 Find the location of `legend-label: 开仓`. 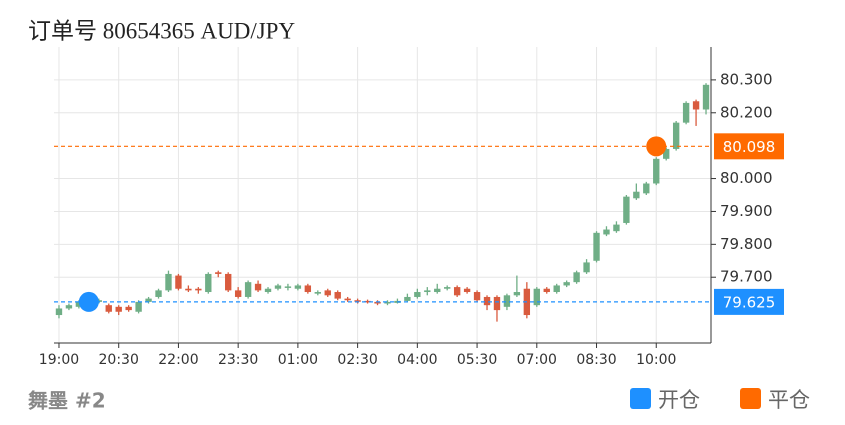

legend-label: 开仓 is located at coordinates (679, 400).